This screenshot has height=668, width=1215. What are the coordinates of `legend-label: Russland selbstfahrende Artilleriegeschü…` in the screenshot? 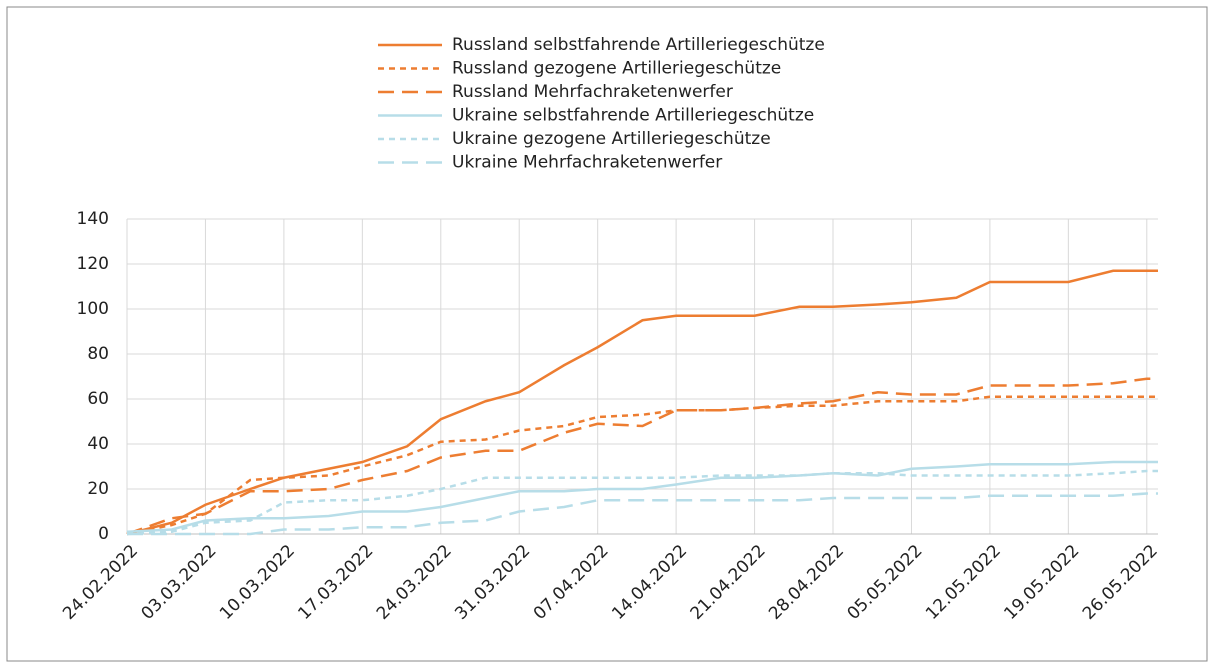 It's located at (638, 45).